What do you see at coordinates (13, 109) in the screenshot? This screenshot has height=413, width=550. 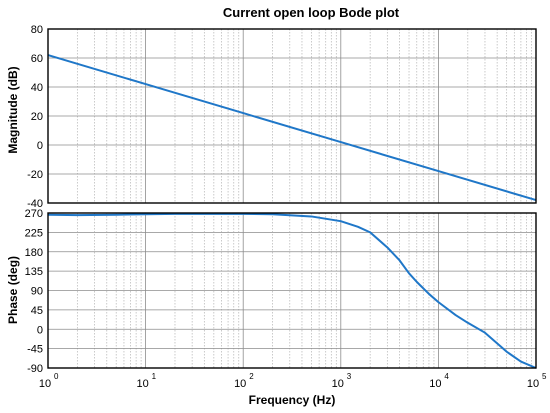 I see `magnitude-axis-label: Magnitude (dB)` at bounding box center [13, 109].